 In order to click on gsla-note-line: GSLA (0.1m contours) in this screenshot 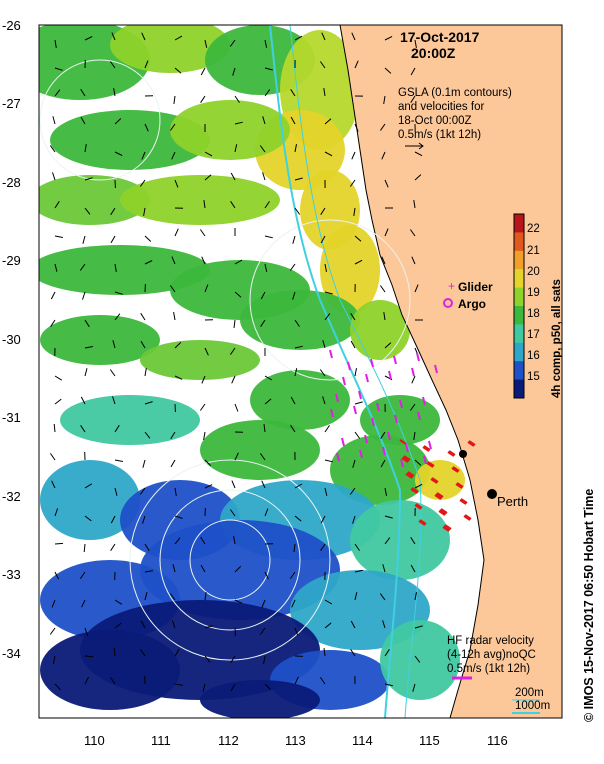, I will do `click(455, 93)`.